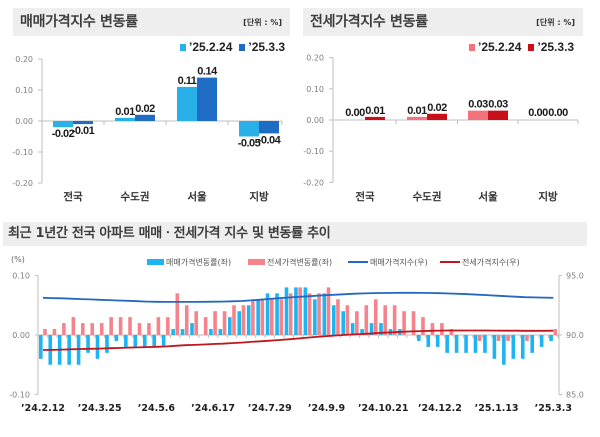 Image resolution: width=600 pixels, height=437 pixels. I want to click on legend-item-jeonse-index: 전세가격지수(우), so click(480, 262).